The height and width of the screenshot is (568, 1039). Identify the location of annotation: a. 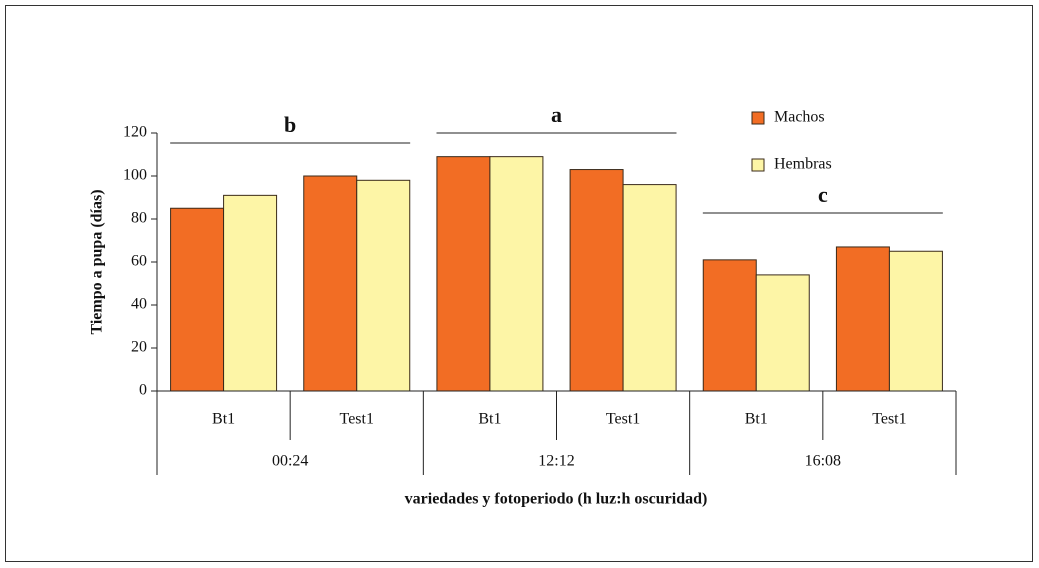
(556, 114).